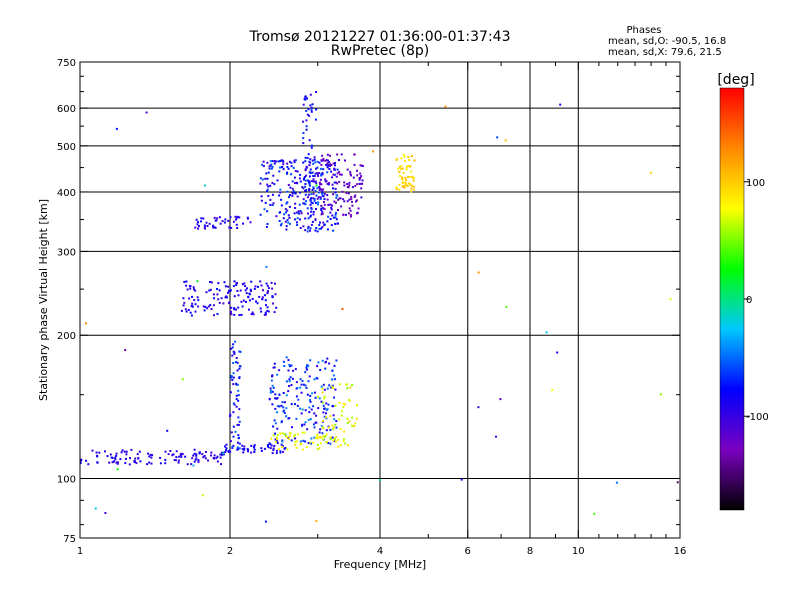 Image resolution: width=800 pixels, height=600 pixels. I want to click on x-tick-label: 4, so click(380, 551).